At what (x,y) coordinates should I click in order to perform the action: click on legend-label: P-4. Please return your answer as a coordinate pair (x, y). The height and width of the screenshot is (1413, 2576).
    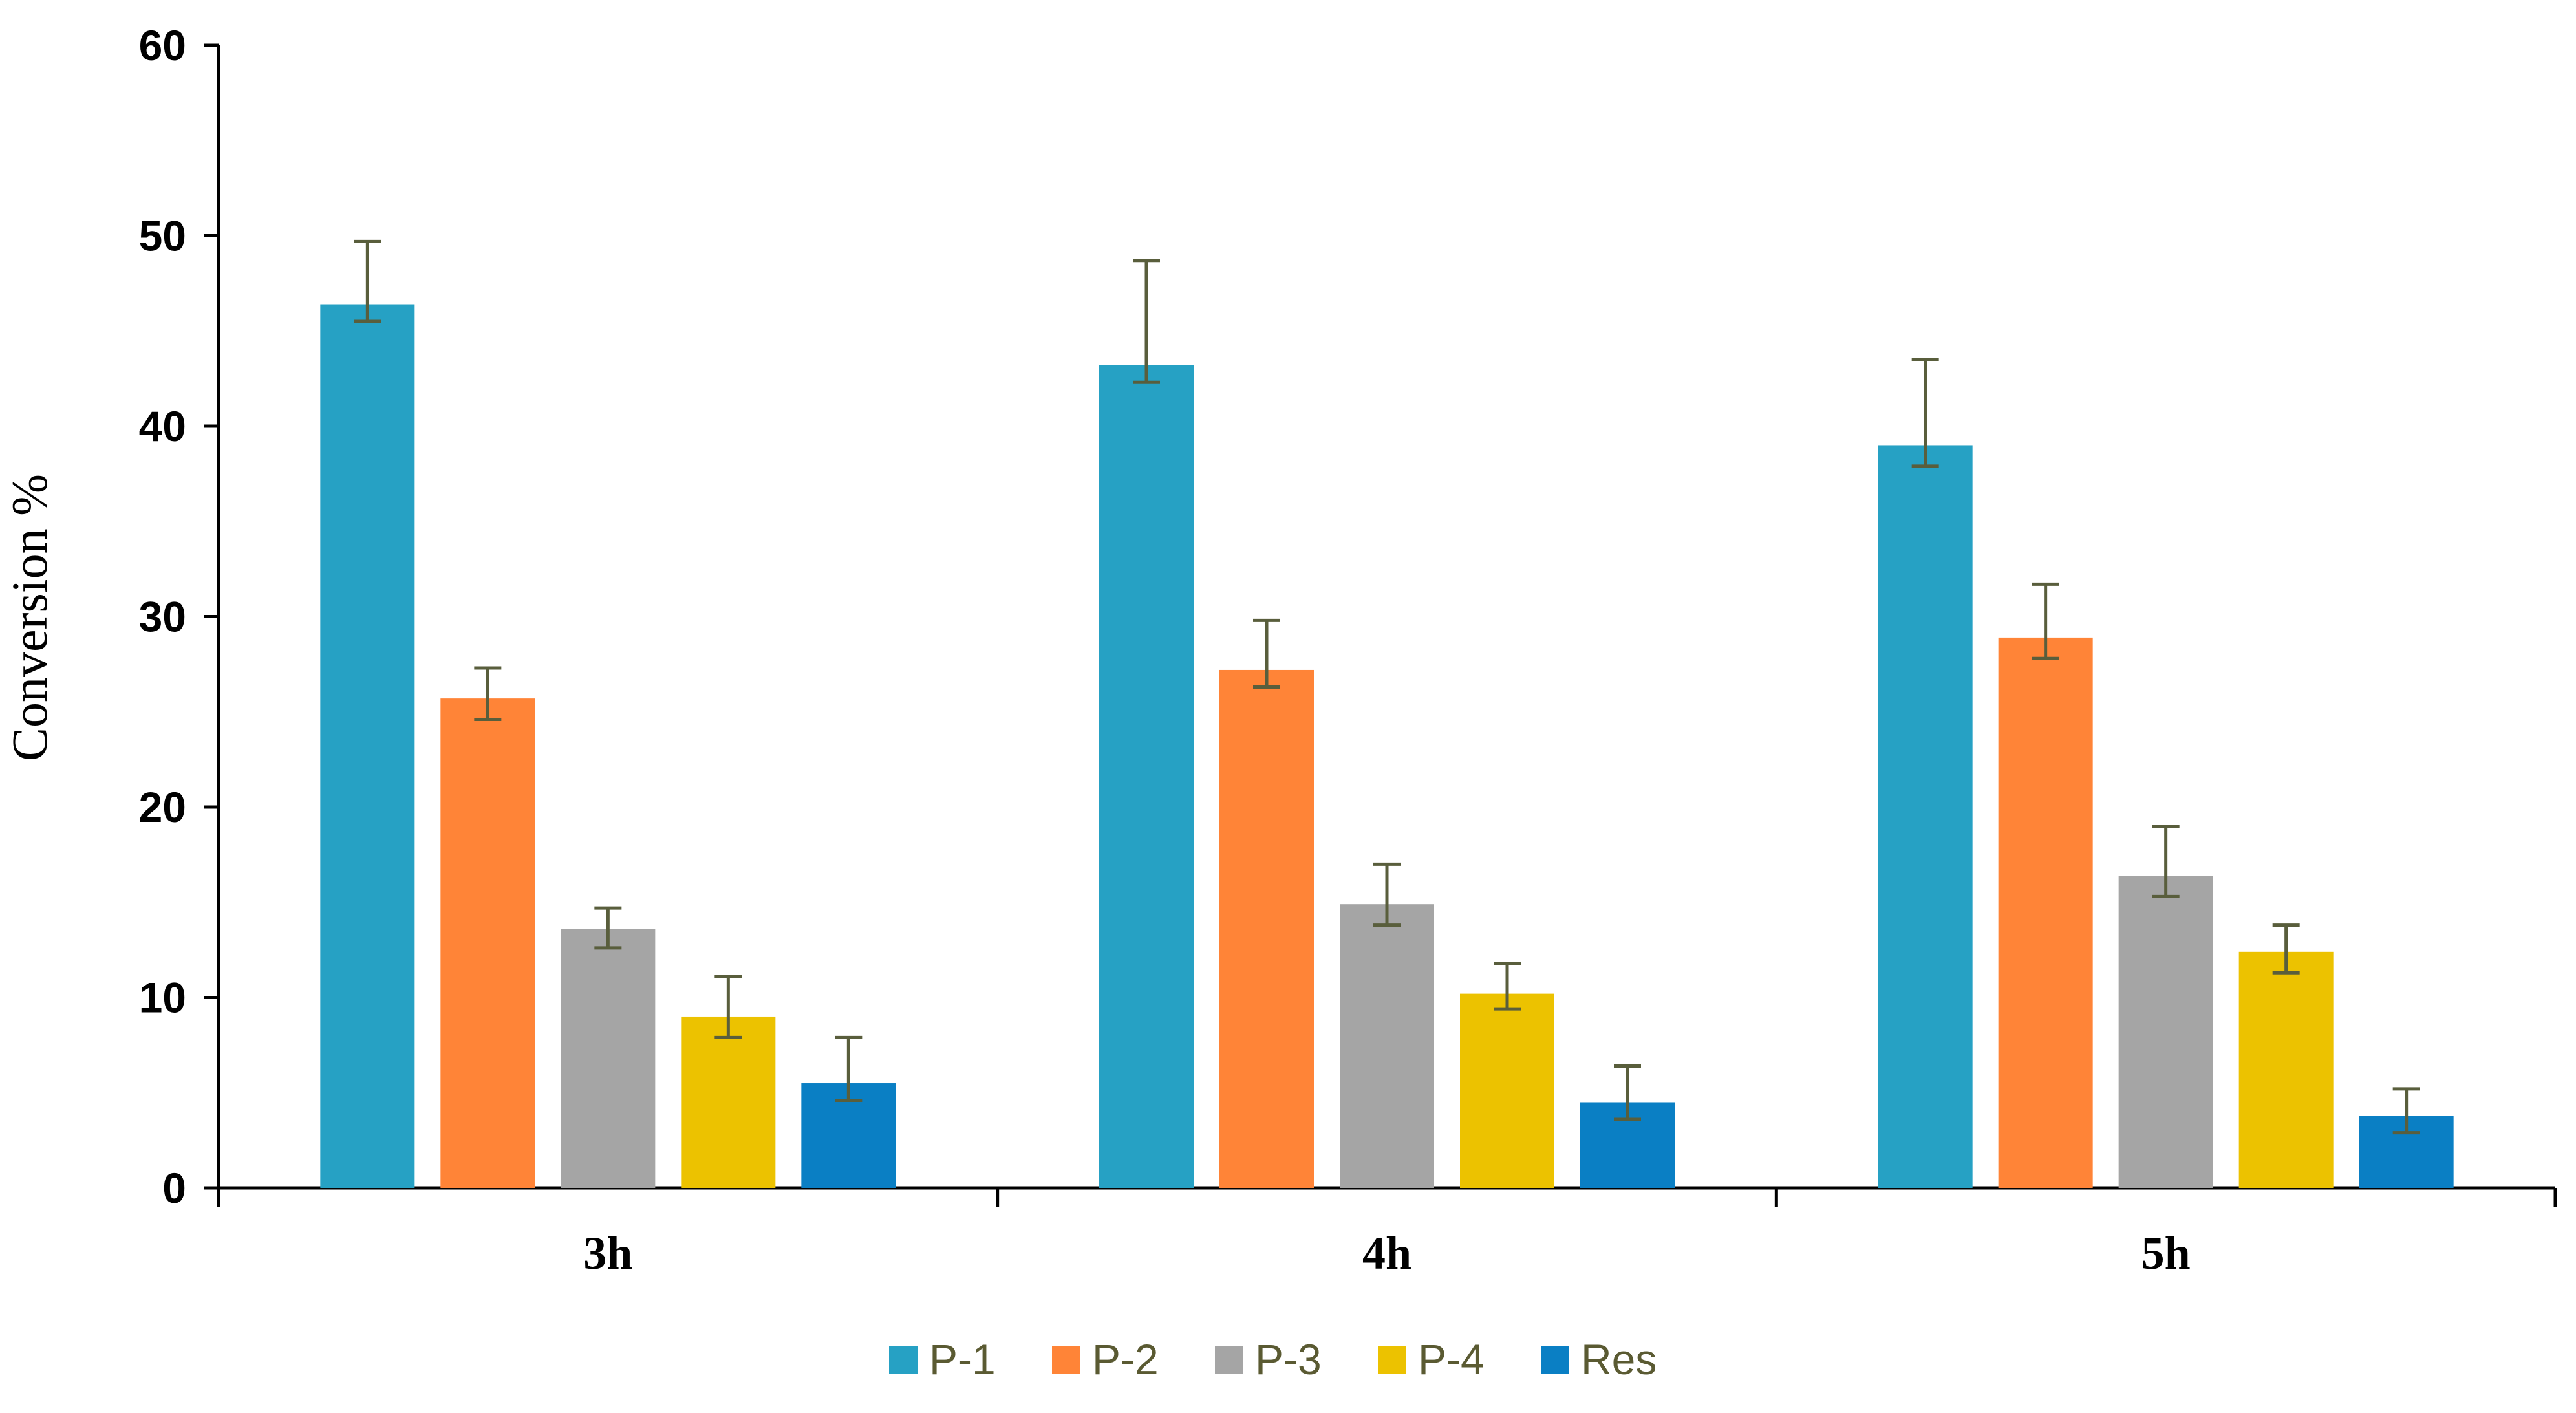
    Looking at the image, I should click on (1452, 1359).